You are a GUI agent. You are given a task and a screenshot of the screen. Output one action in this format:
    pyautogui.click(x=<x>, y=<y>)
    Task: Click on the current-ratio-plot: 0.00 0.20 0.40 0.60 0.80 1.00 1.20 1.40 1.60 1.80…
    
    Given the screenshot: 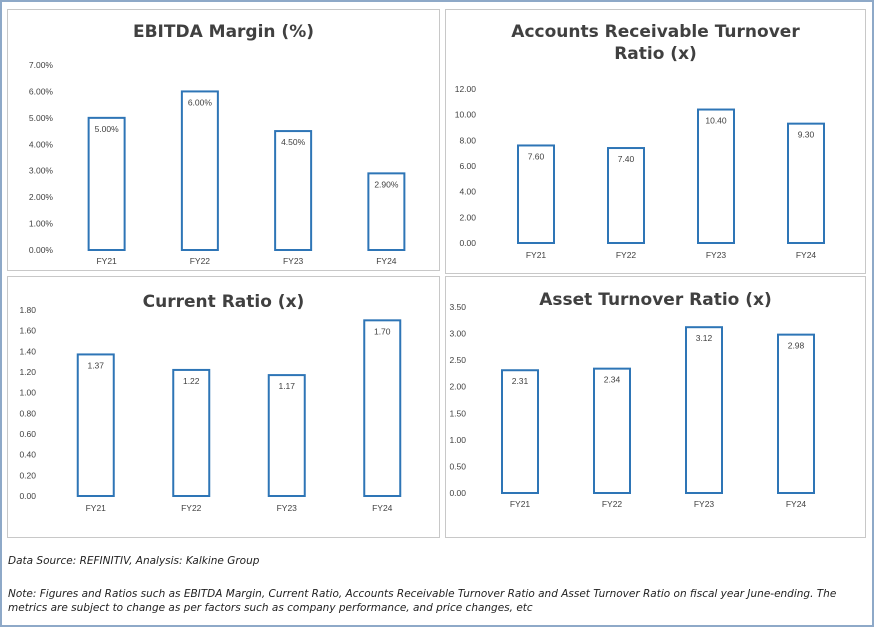 What is the action you would take?
    pyautogui.click(x=210, y=409)
    